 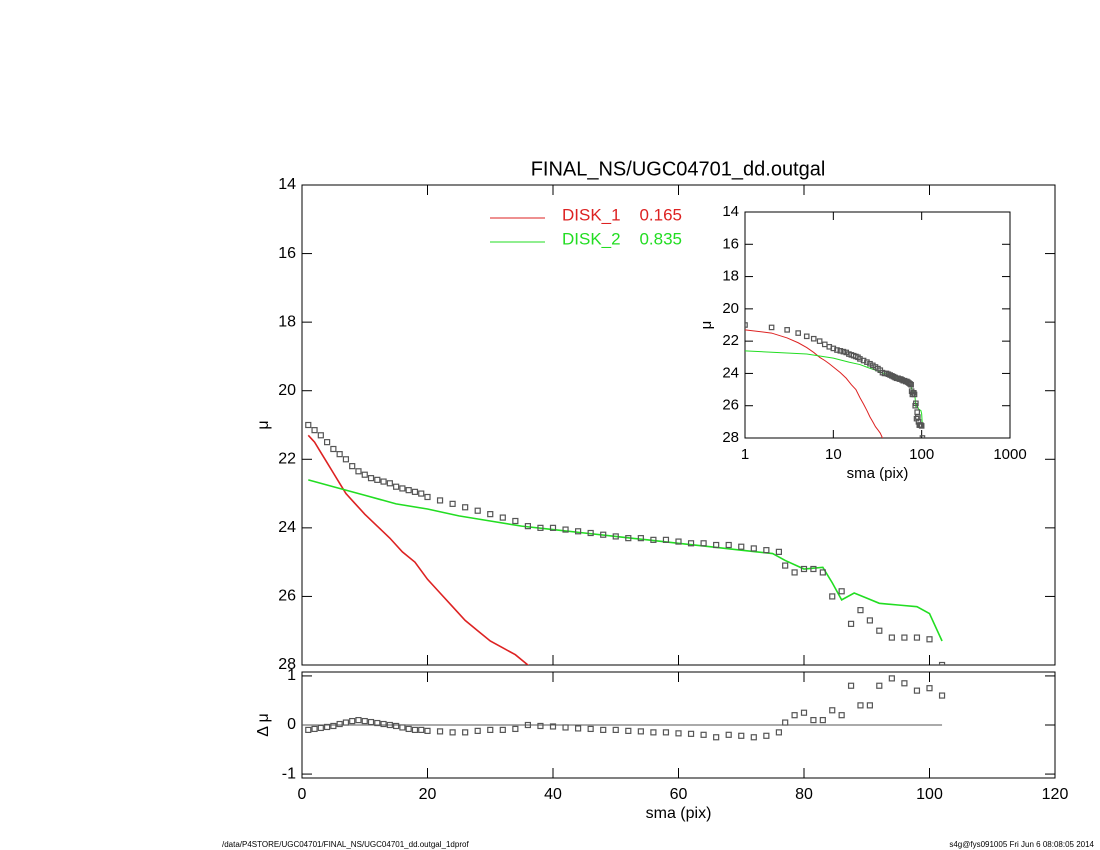 I want to click on x-tick-label: 20, so click(x=428, y=794).